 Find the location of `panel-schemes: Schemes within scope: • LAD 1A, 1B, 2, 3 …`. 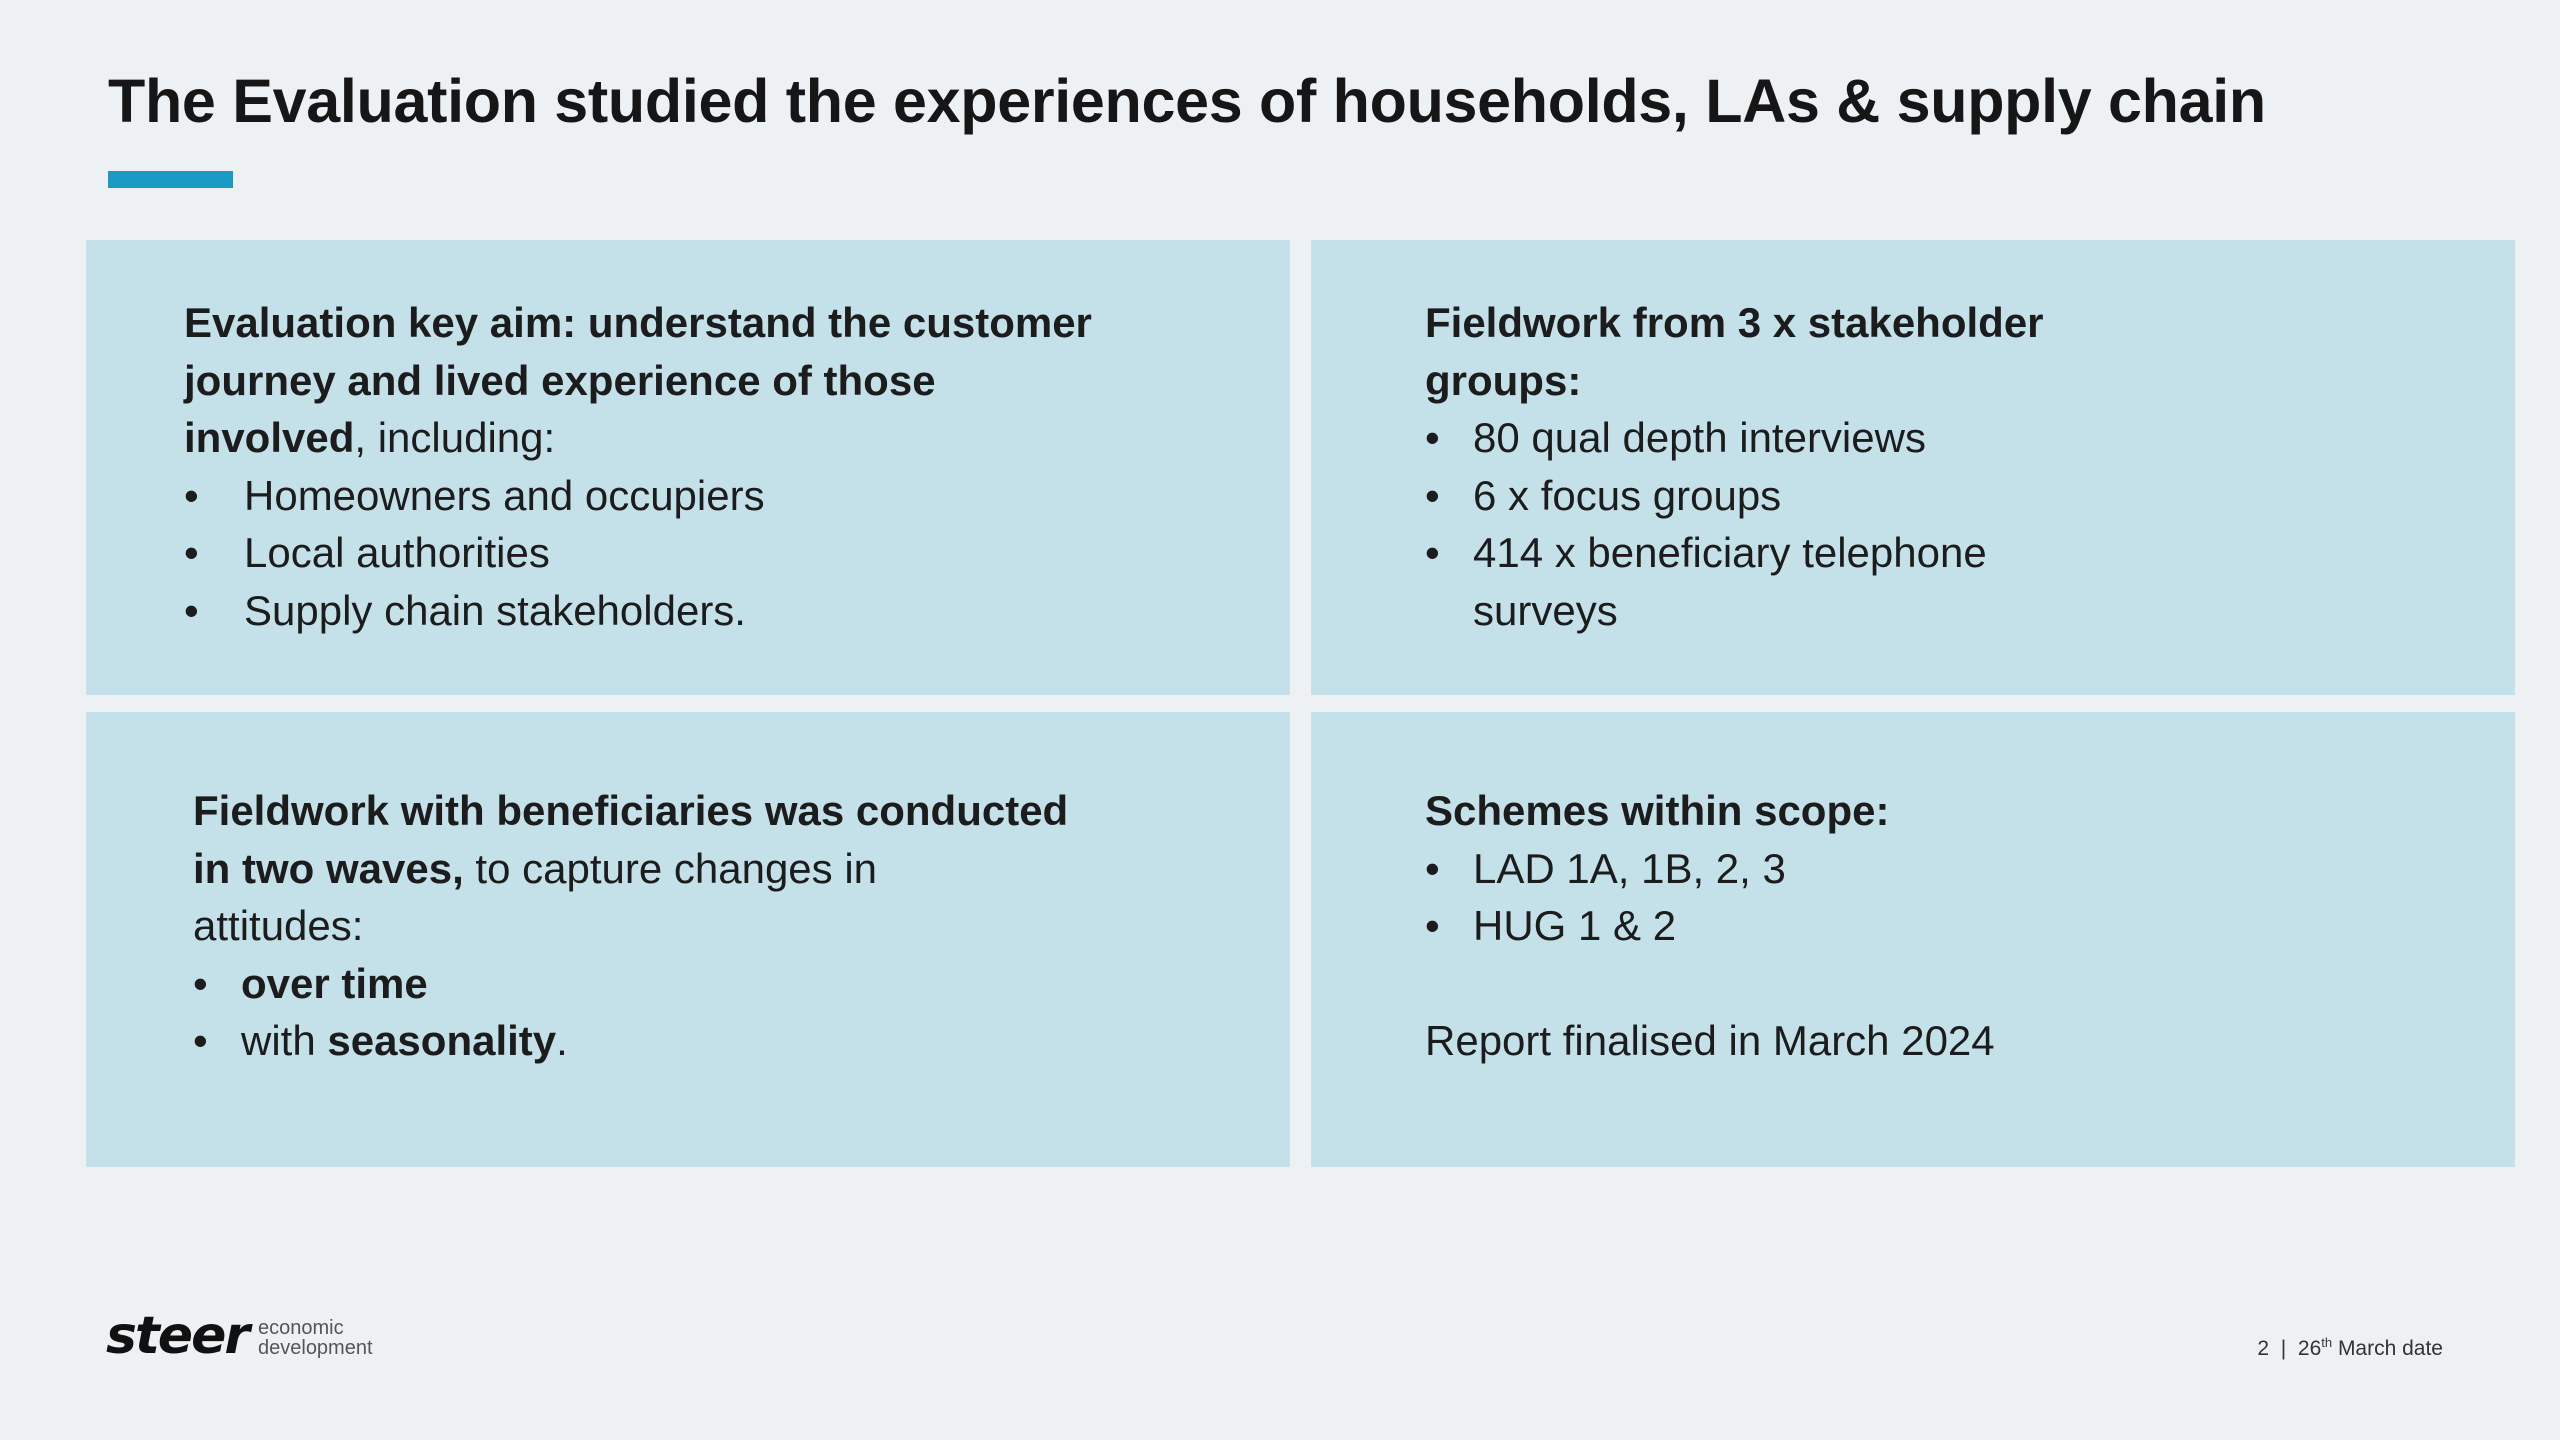

panel-schemes: Schemes within scope: • LAD 1A, 1B, 2, 3 … is located at coordinates (1913, 939).